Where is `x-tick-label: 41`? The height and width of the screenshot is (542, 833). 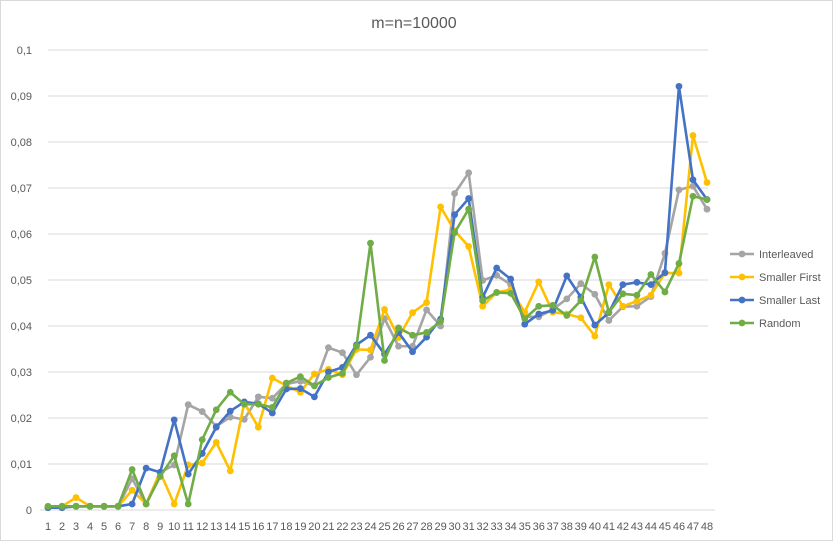
x-tick-label: 41 is located at coordinates (609, 527).